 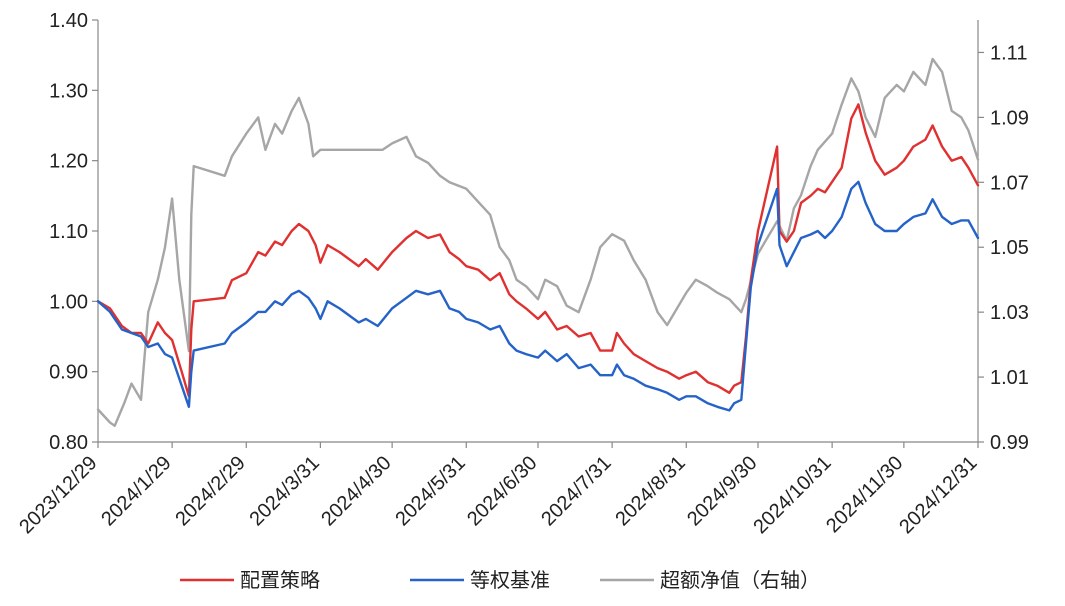 I want to click on right-y-tick-label: 1.05, so click(x=1009, y=248).